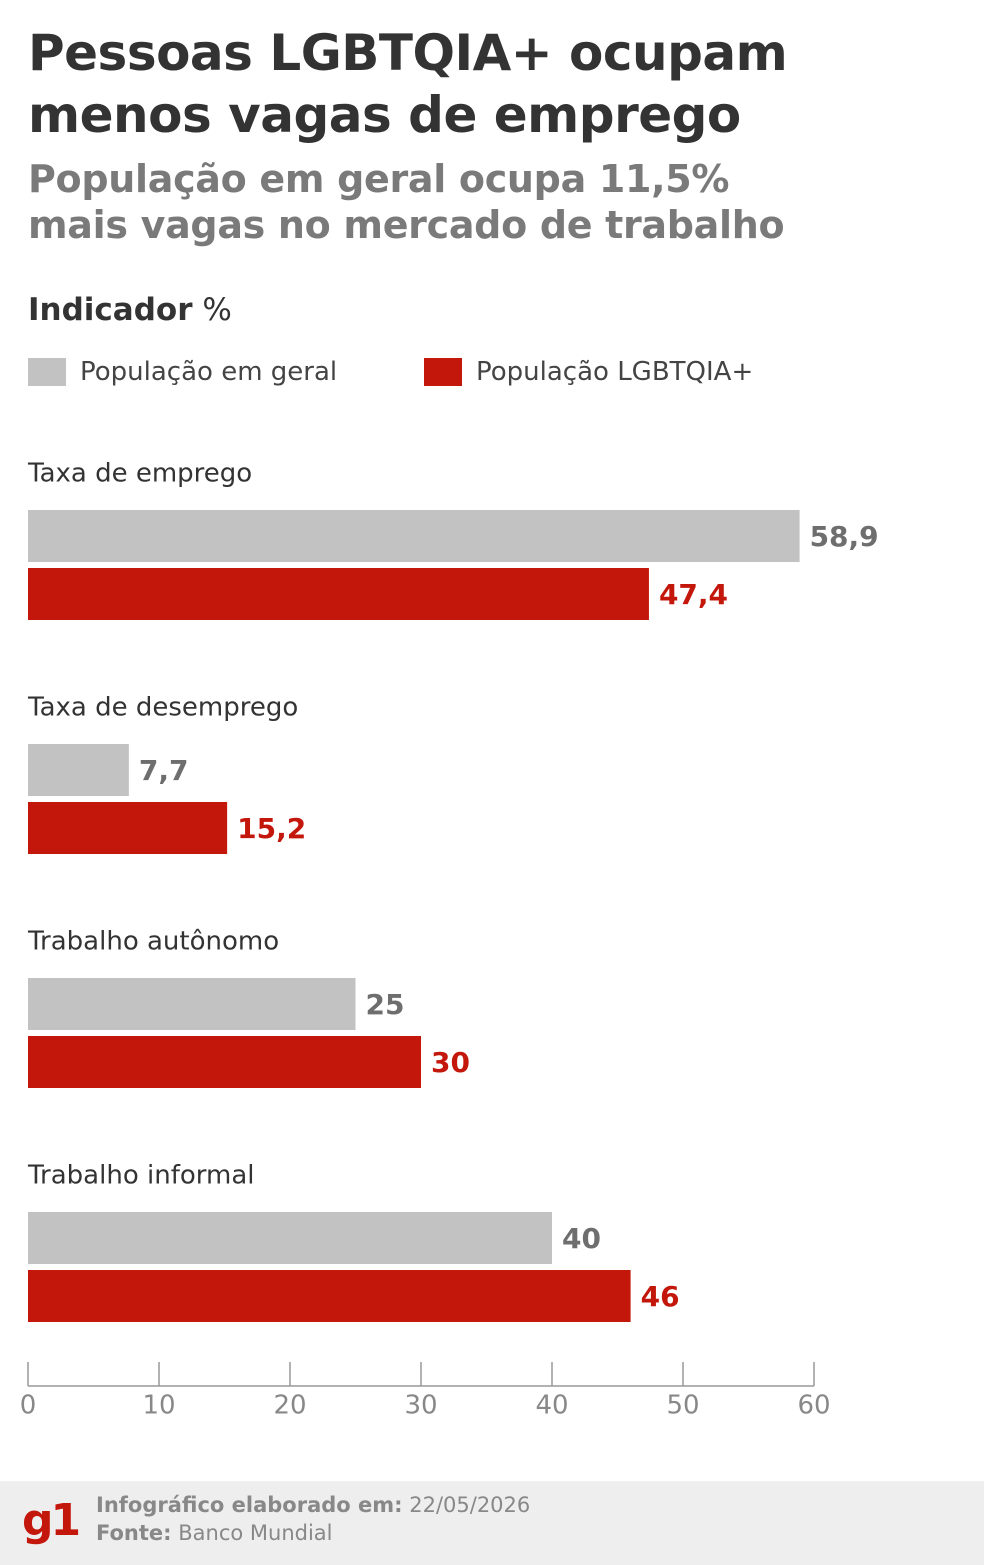 This screenshot has width=984, height=1565. I want to click on title-line-1: Pessoas LGBTQIA+ ocupam, so click(408, 53).